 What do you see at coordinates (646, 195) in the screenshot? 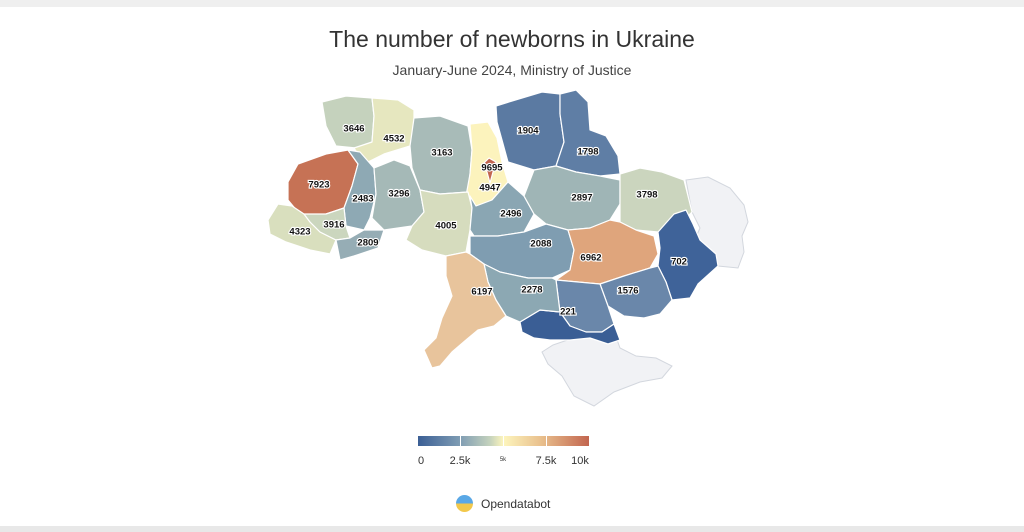
I see `label-kharkiv: 3798` at bounding box center [646, 195].